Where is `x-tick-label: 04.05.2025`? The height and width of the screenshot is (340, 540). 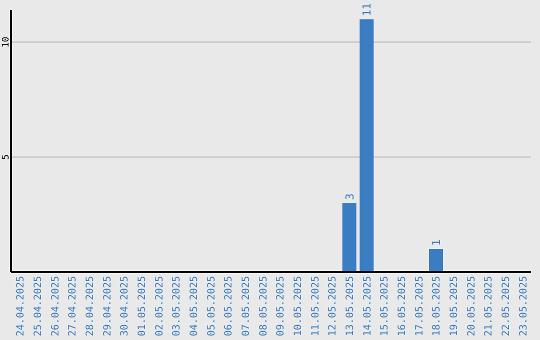 x-tick-label: 04.05.2025 is located at coordinates (194, 306).